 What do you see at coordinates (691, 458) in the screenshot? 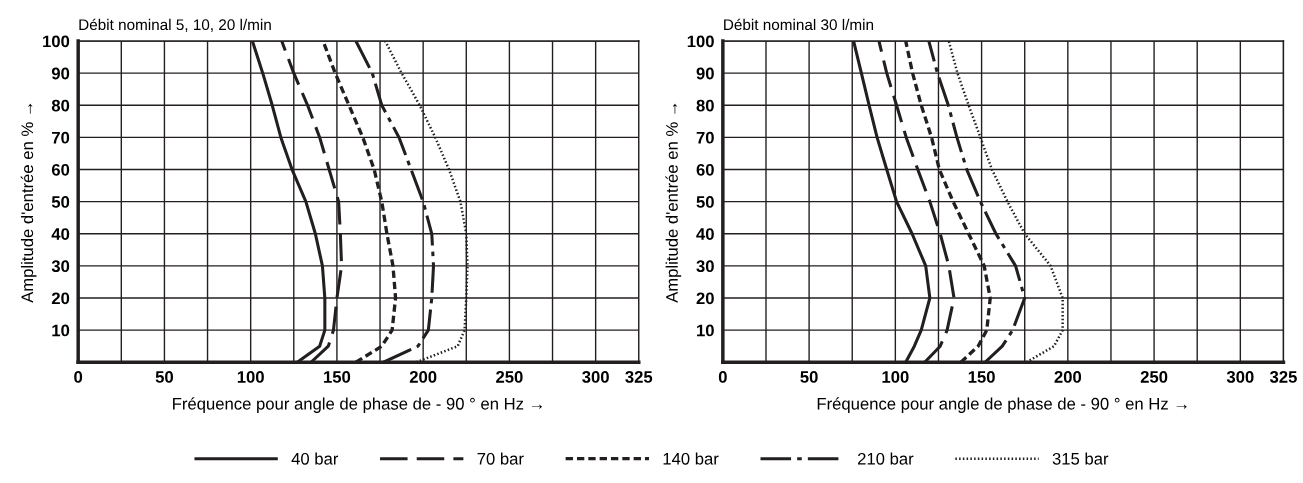
I see `legend-label: 140 bar` at bounding box center [691, 458].